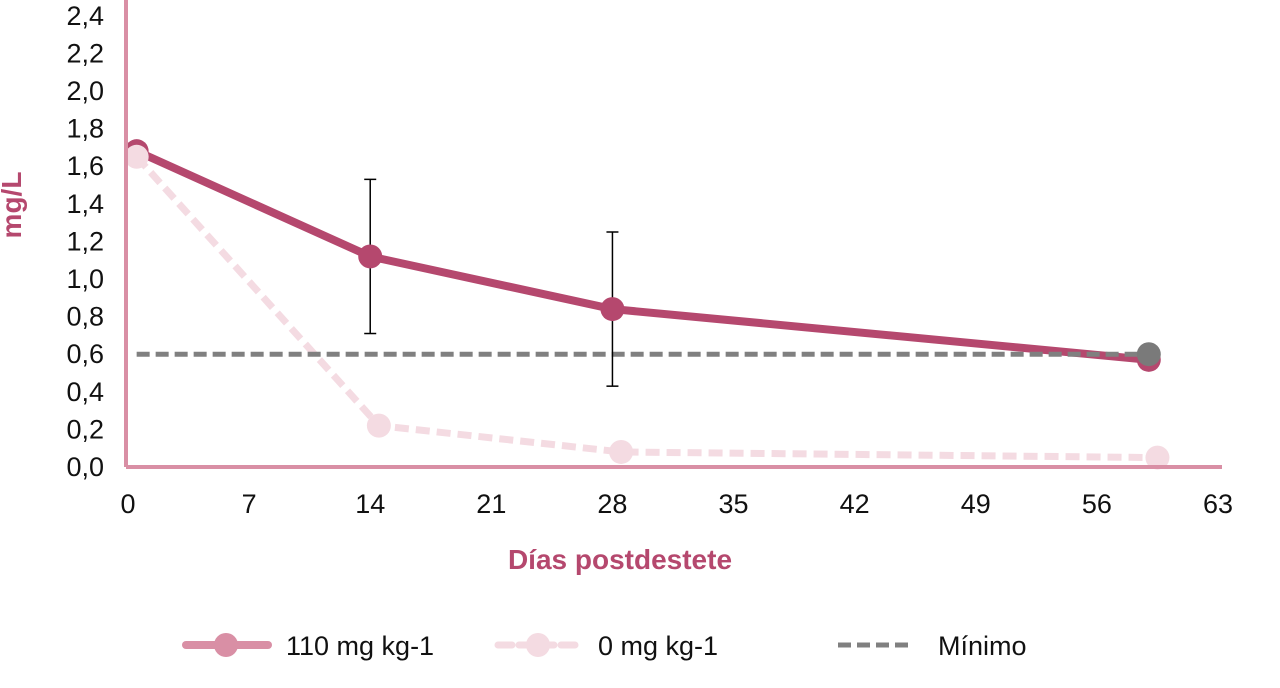 Image resolution: width=1280 pixels, height=688 pixels. What do you see at coordinates (85, 16) in the screenshot?
I see `y-tick-label: 2,4` at bounding box center [85, 16].